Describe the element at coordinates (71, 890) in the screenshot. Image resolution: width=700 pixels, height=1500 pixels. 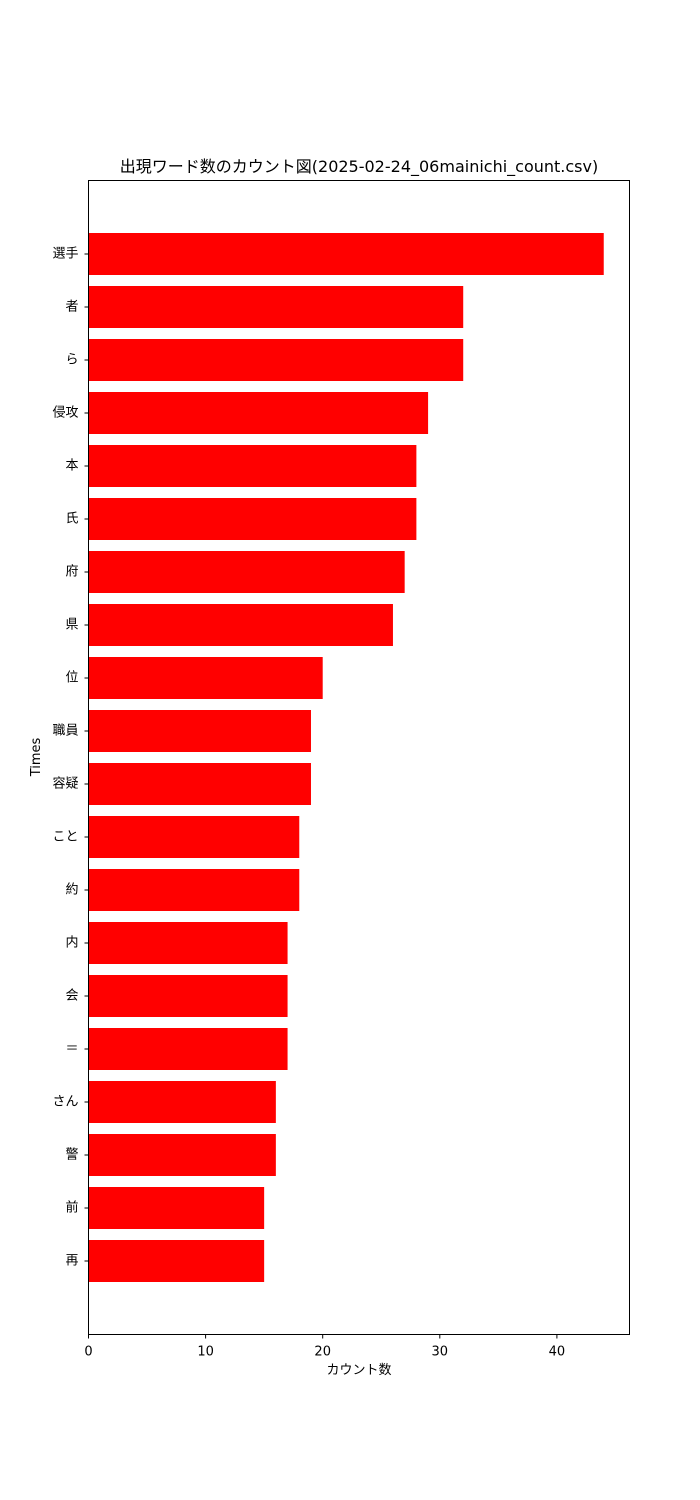
I see `y-tick-label: 約` at that location.